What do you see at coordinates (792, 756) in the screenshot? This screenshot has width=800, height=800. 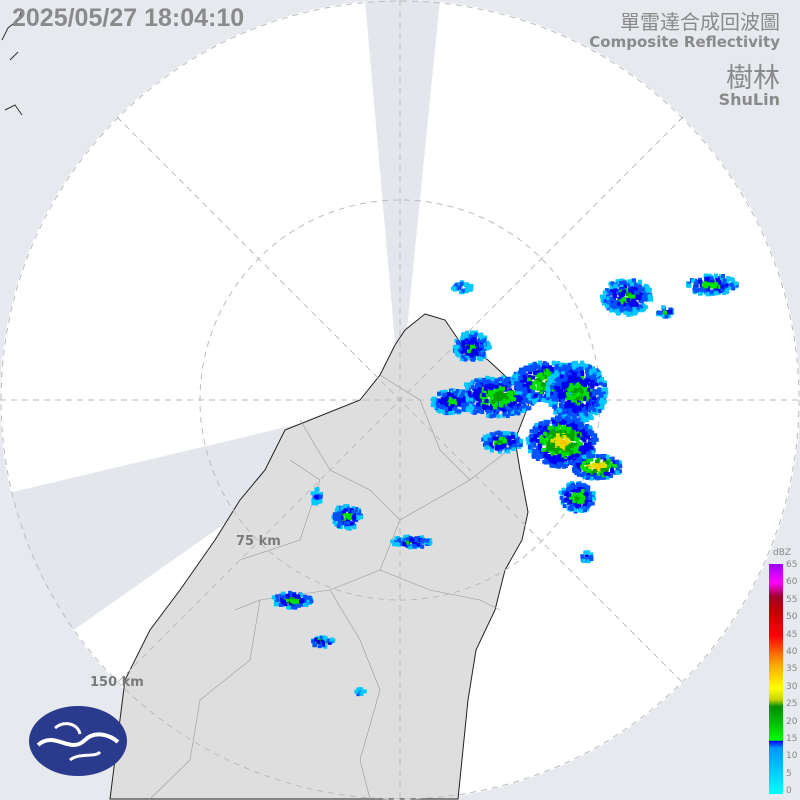 I see `legend-tick: 10` at bounding box center [792, 756].